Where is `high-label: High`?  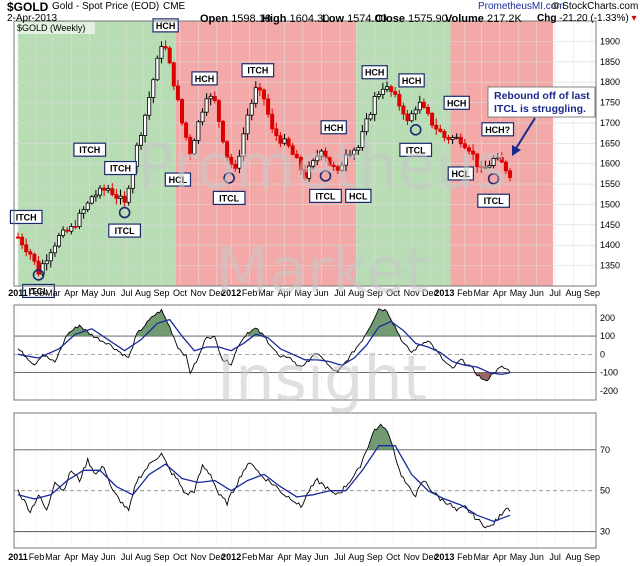 high-label: High is located at coordinates (274, 19).